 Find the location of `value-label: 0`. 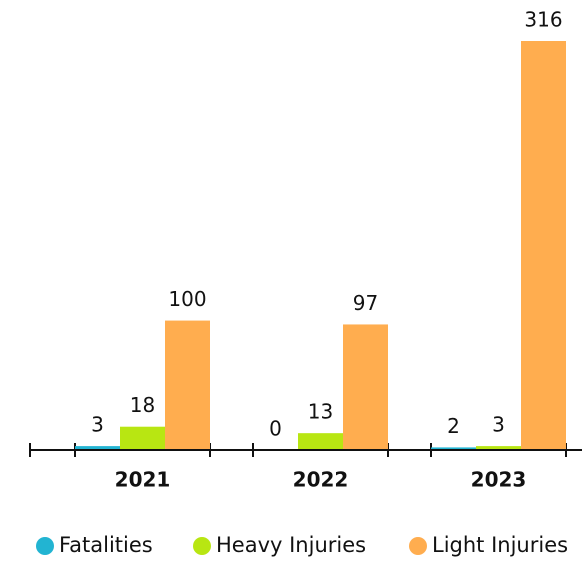

value-label: 0 is located at coordinates (275, 429).